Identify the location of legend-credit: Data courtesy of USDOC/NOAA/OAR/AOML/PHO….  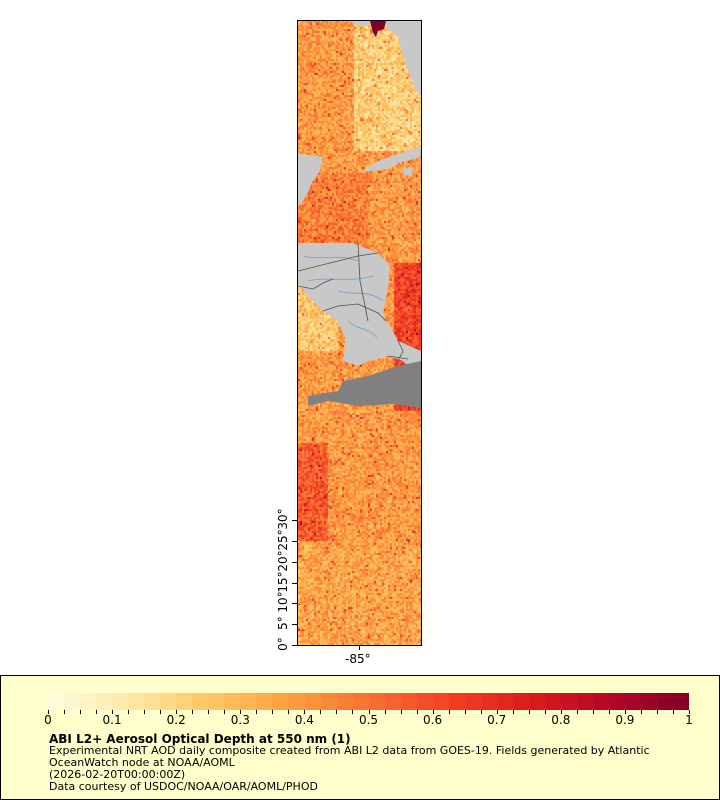
(183, 786).